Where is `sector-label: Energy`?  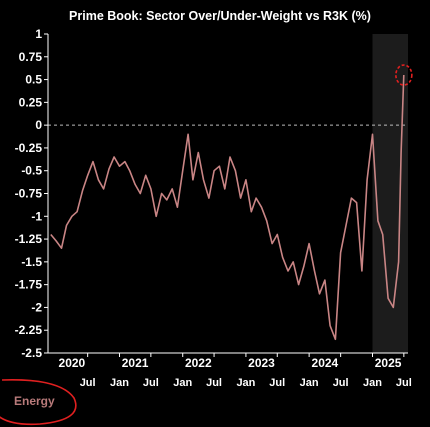 sector-label: Energy is located at coordinates (34, 401).